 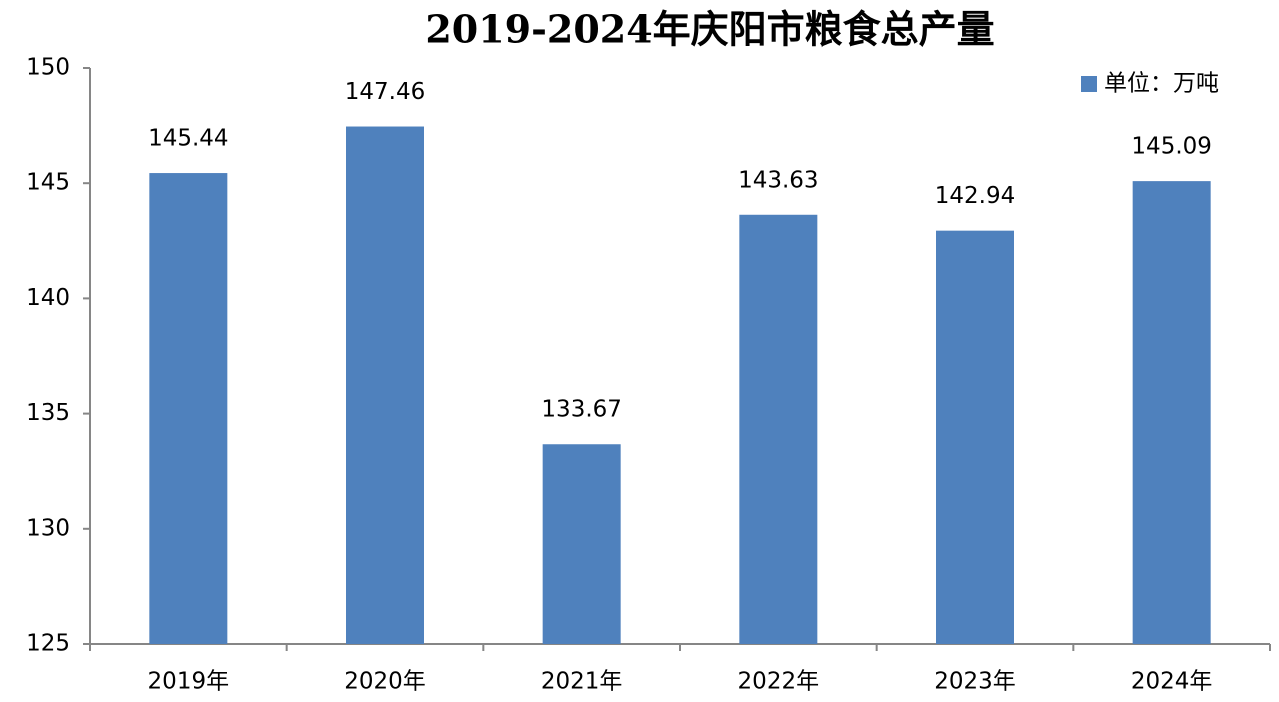 I want to click on y-tick-label: 145, so click(x=48, y=183).